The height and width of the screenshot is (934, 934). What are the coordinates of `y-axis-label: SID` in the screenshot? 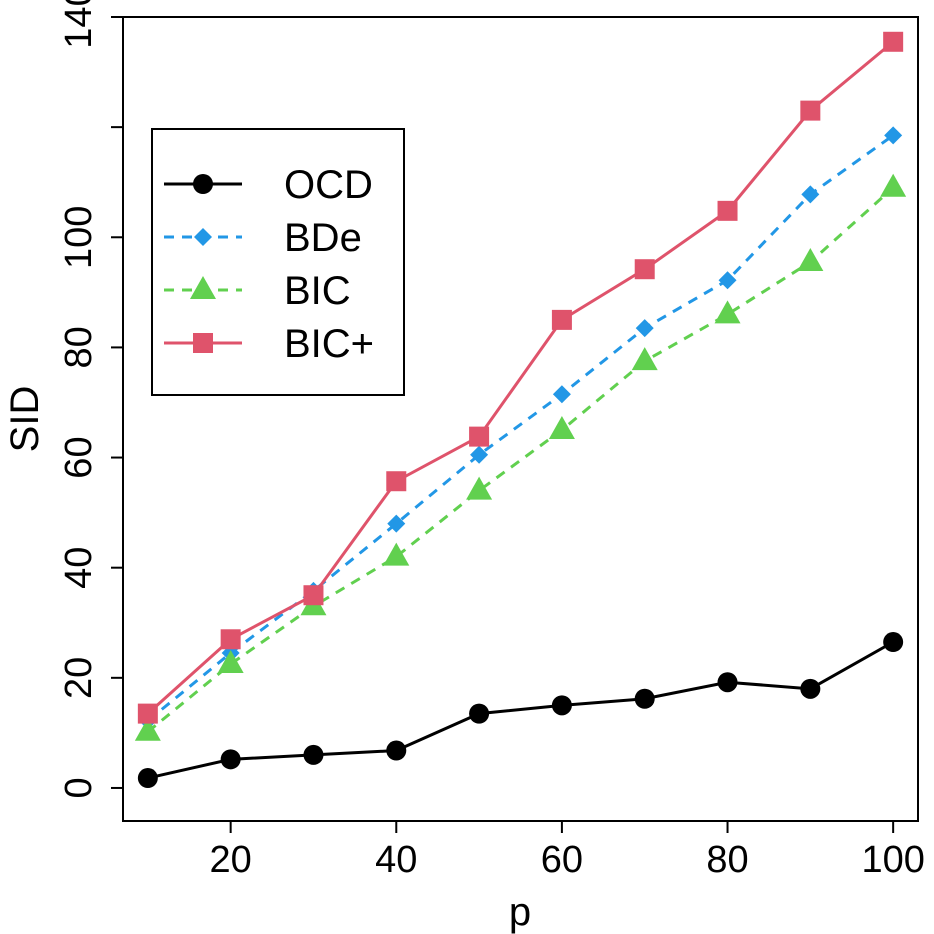 It's located at (25, 419).